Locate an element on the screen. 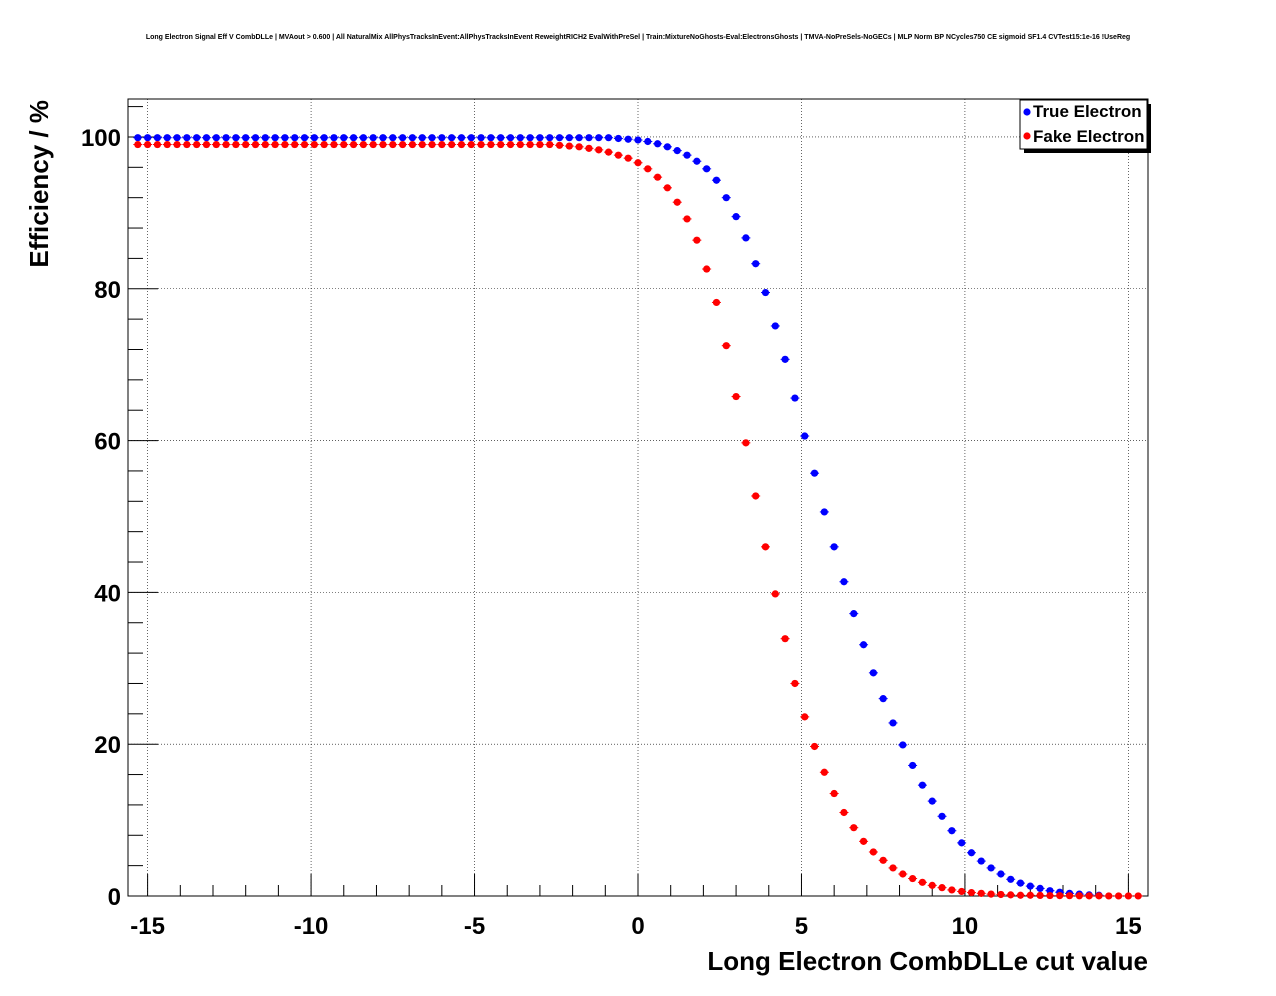 Image resolution: width=1276 pixels, height=996 pixels. x-tick-label: -5 is located at coordinates (474, 926).